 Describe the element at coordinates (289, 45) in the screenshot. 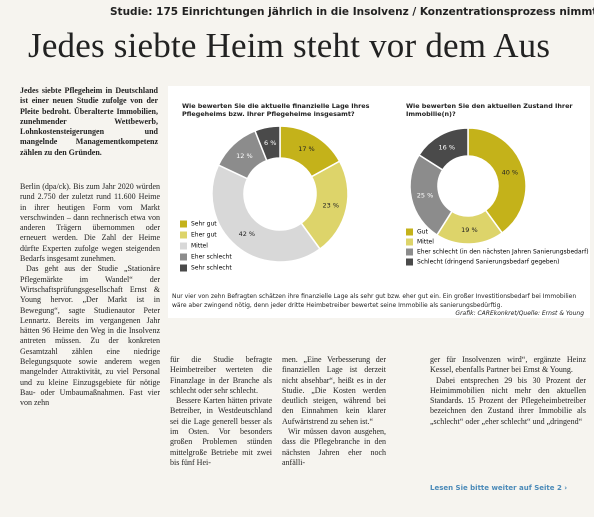

I see `headline: Jedes siebte Heim steht vor dem Aus` at that location.